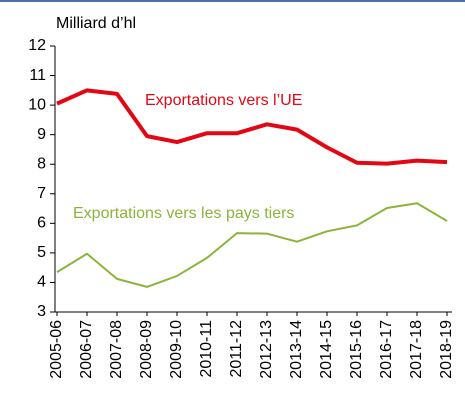 The height and width of the screenshot is (403, 465). What do you see at coordinates (86, 349) in the screenshot?
I see `x-tick-label: 2006-07` at bounding box center [86, 349].